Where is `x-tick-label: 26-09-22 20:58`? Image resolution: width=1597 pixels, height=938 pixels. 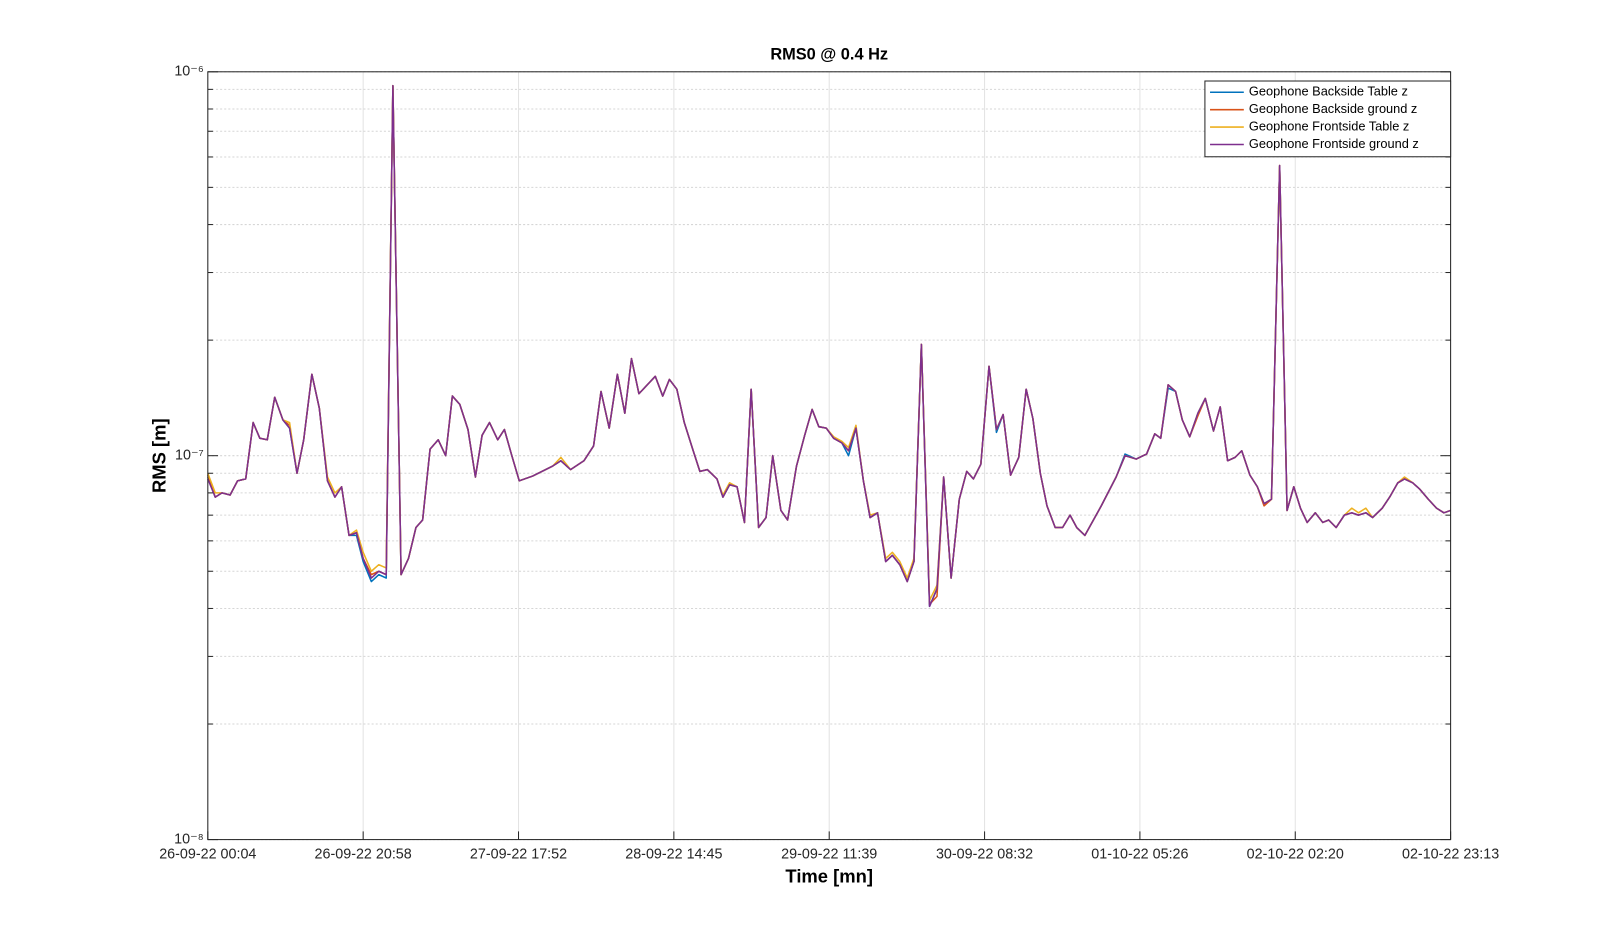 x-tick-label: 26-09-22 20:58 is located at coordinates (363, 855).